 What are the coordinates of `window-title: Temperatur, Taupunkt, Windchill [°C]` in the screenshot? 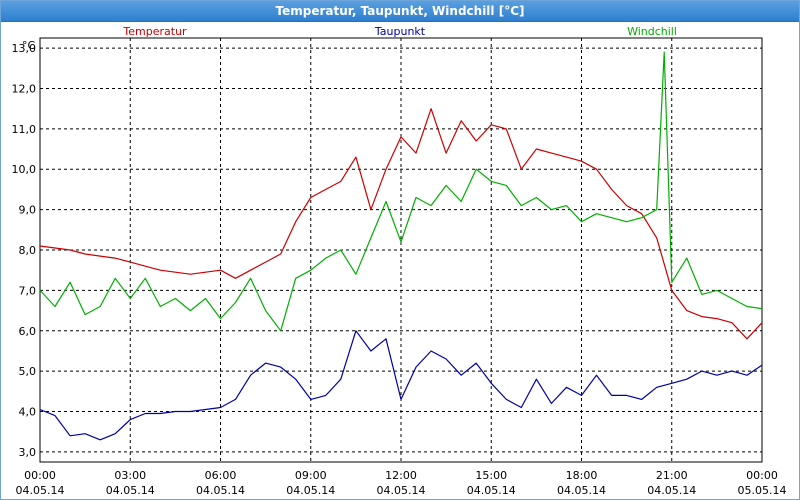 It's located at (400, 11).